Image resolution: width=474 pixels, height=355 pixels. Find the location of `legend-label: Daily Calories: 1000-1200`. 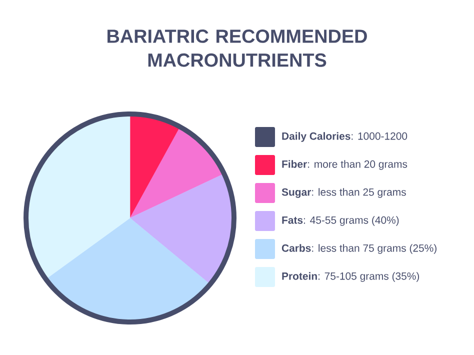

legend-label: Daily Calories: 1000-1200 is located at coordinates (345, 137).